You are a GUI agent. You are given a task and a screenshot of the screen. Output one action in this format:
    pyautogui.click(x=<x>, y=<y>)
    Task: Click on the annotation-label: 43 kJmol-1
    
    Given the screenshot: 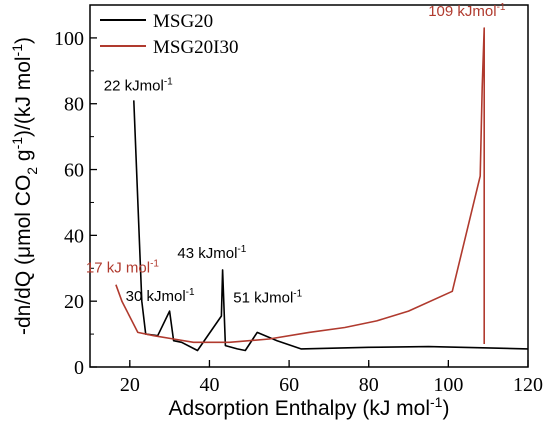 What is the action you would take?
    pyautogui.click(x=211, y=253)
    